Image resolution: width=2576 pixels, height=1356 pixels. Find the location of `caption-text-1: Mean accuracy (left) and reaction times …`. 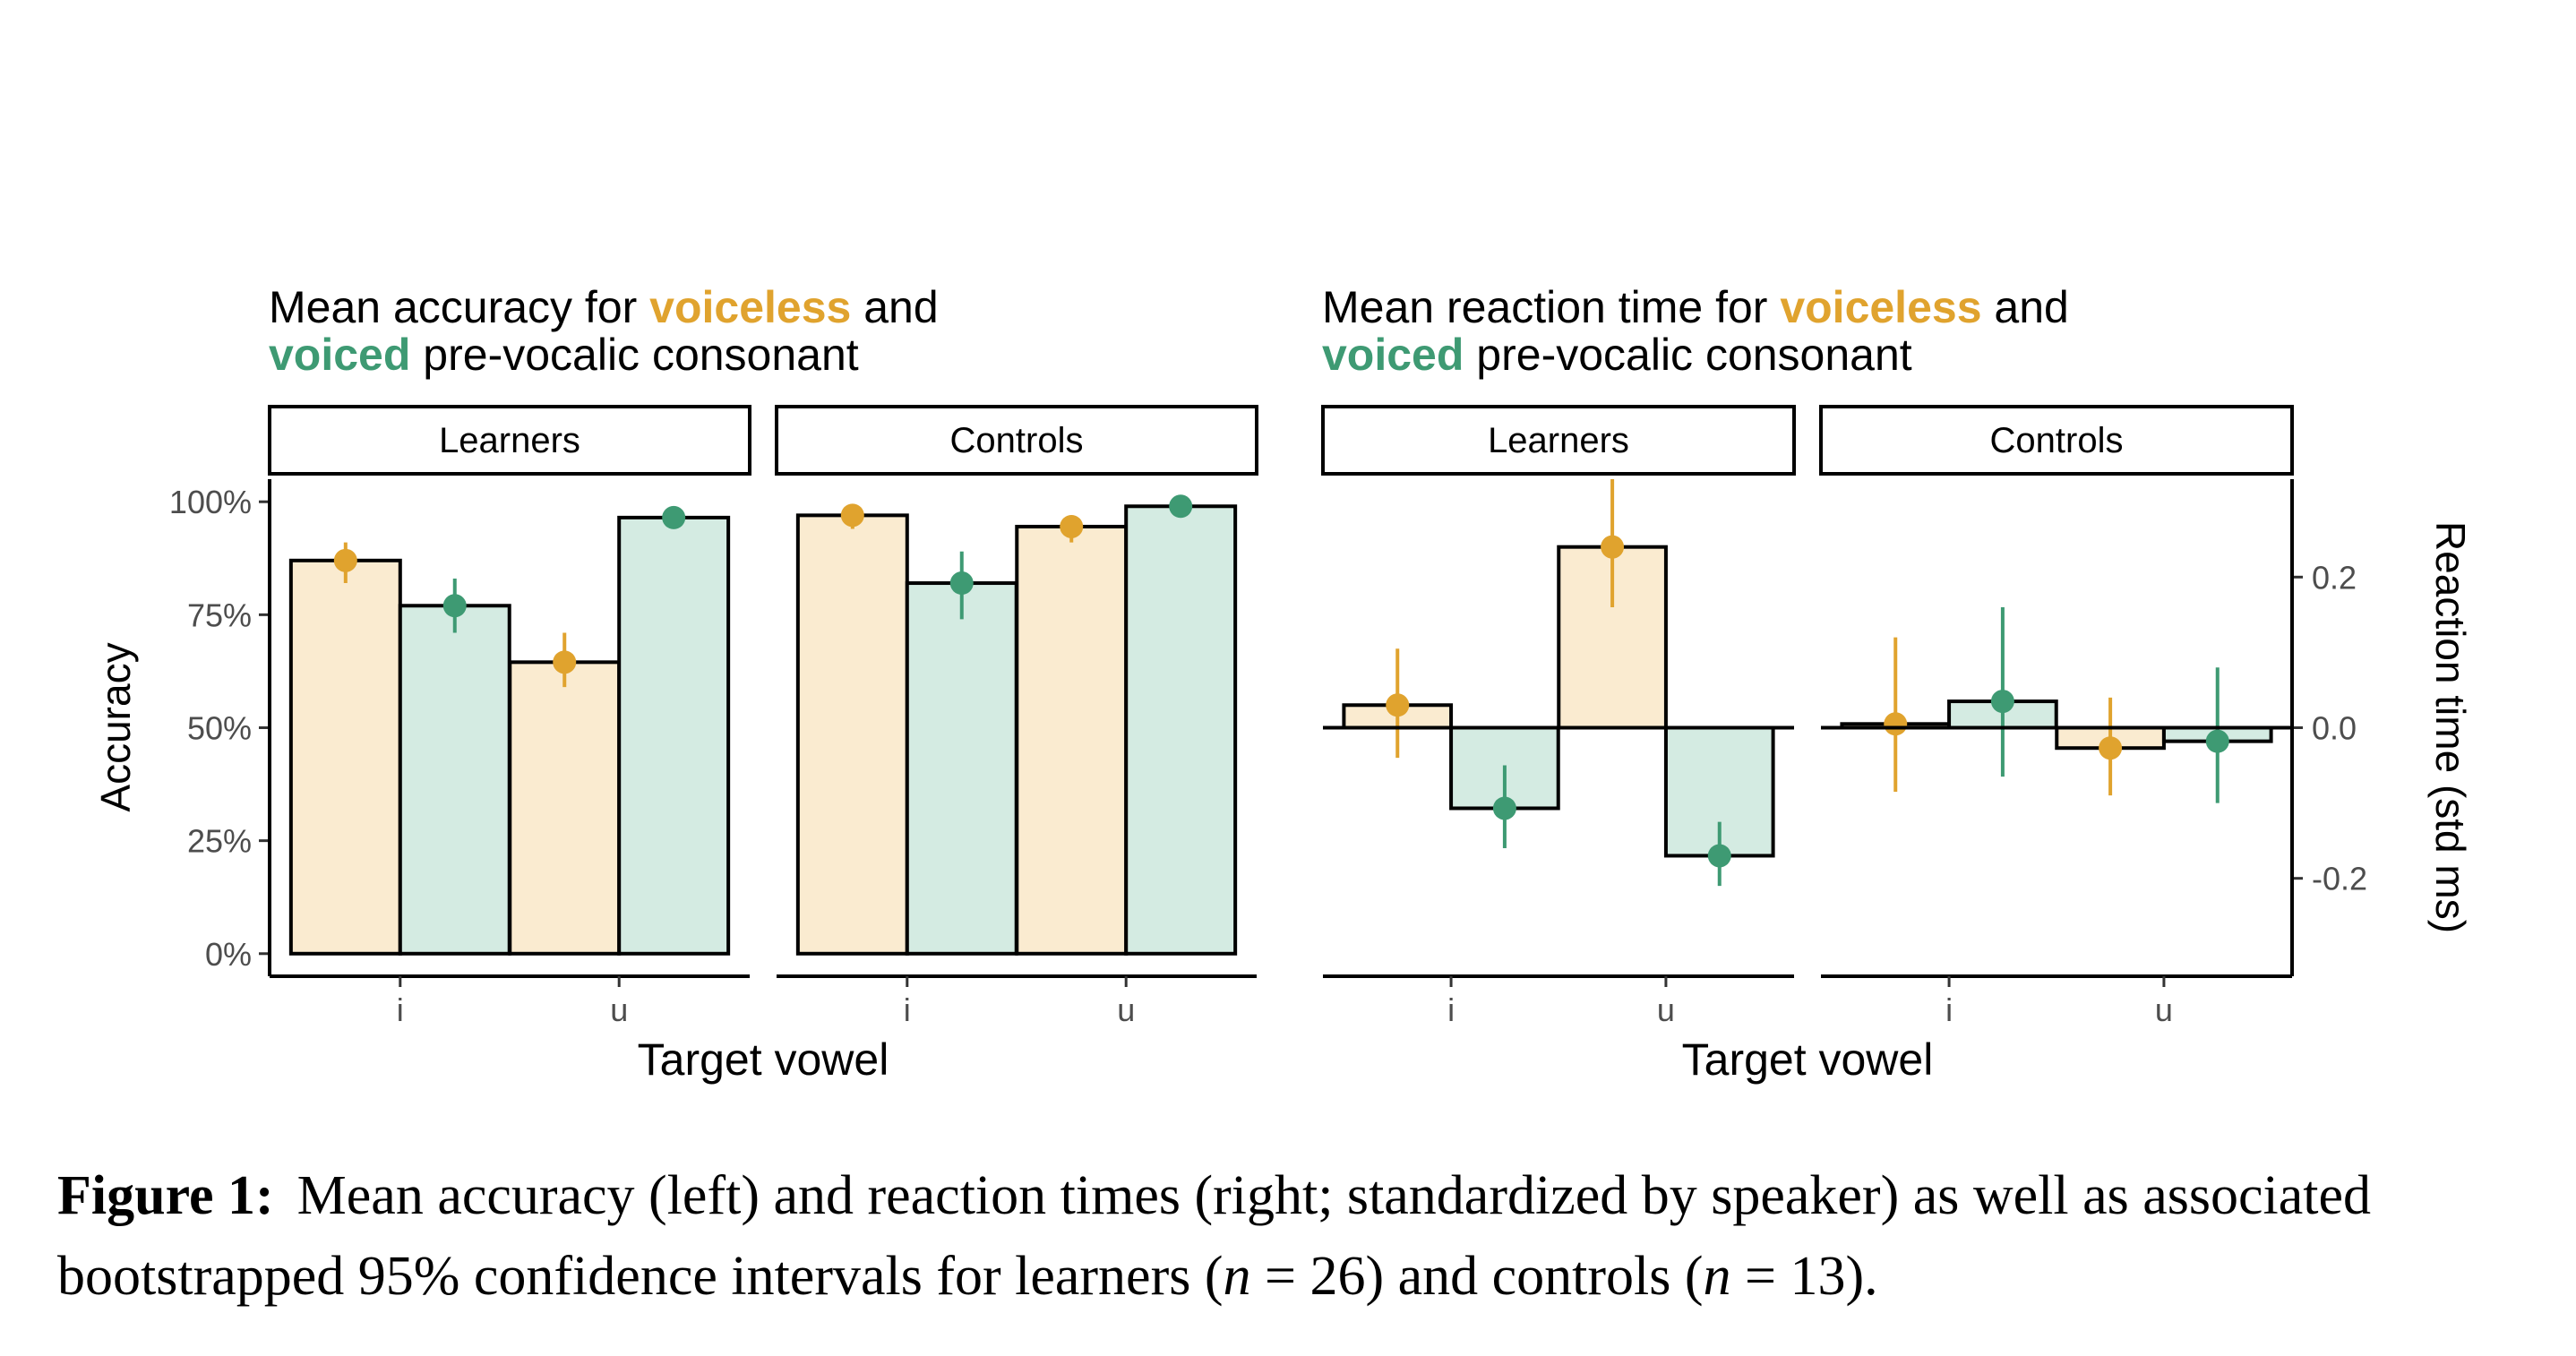

caption-text-1: Mean accuracy (left) and reaction times … is located at coordinates (1214, 1236).